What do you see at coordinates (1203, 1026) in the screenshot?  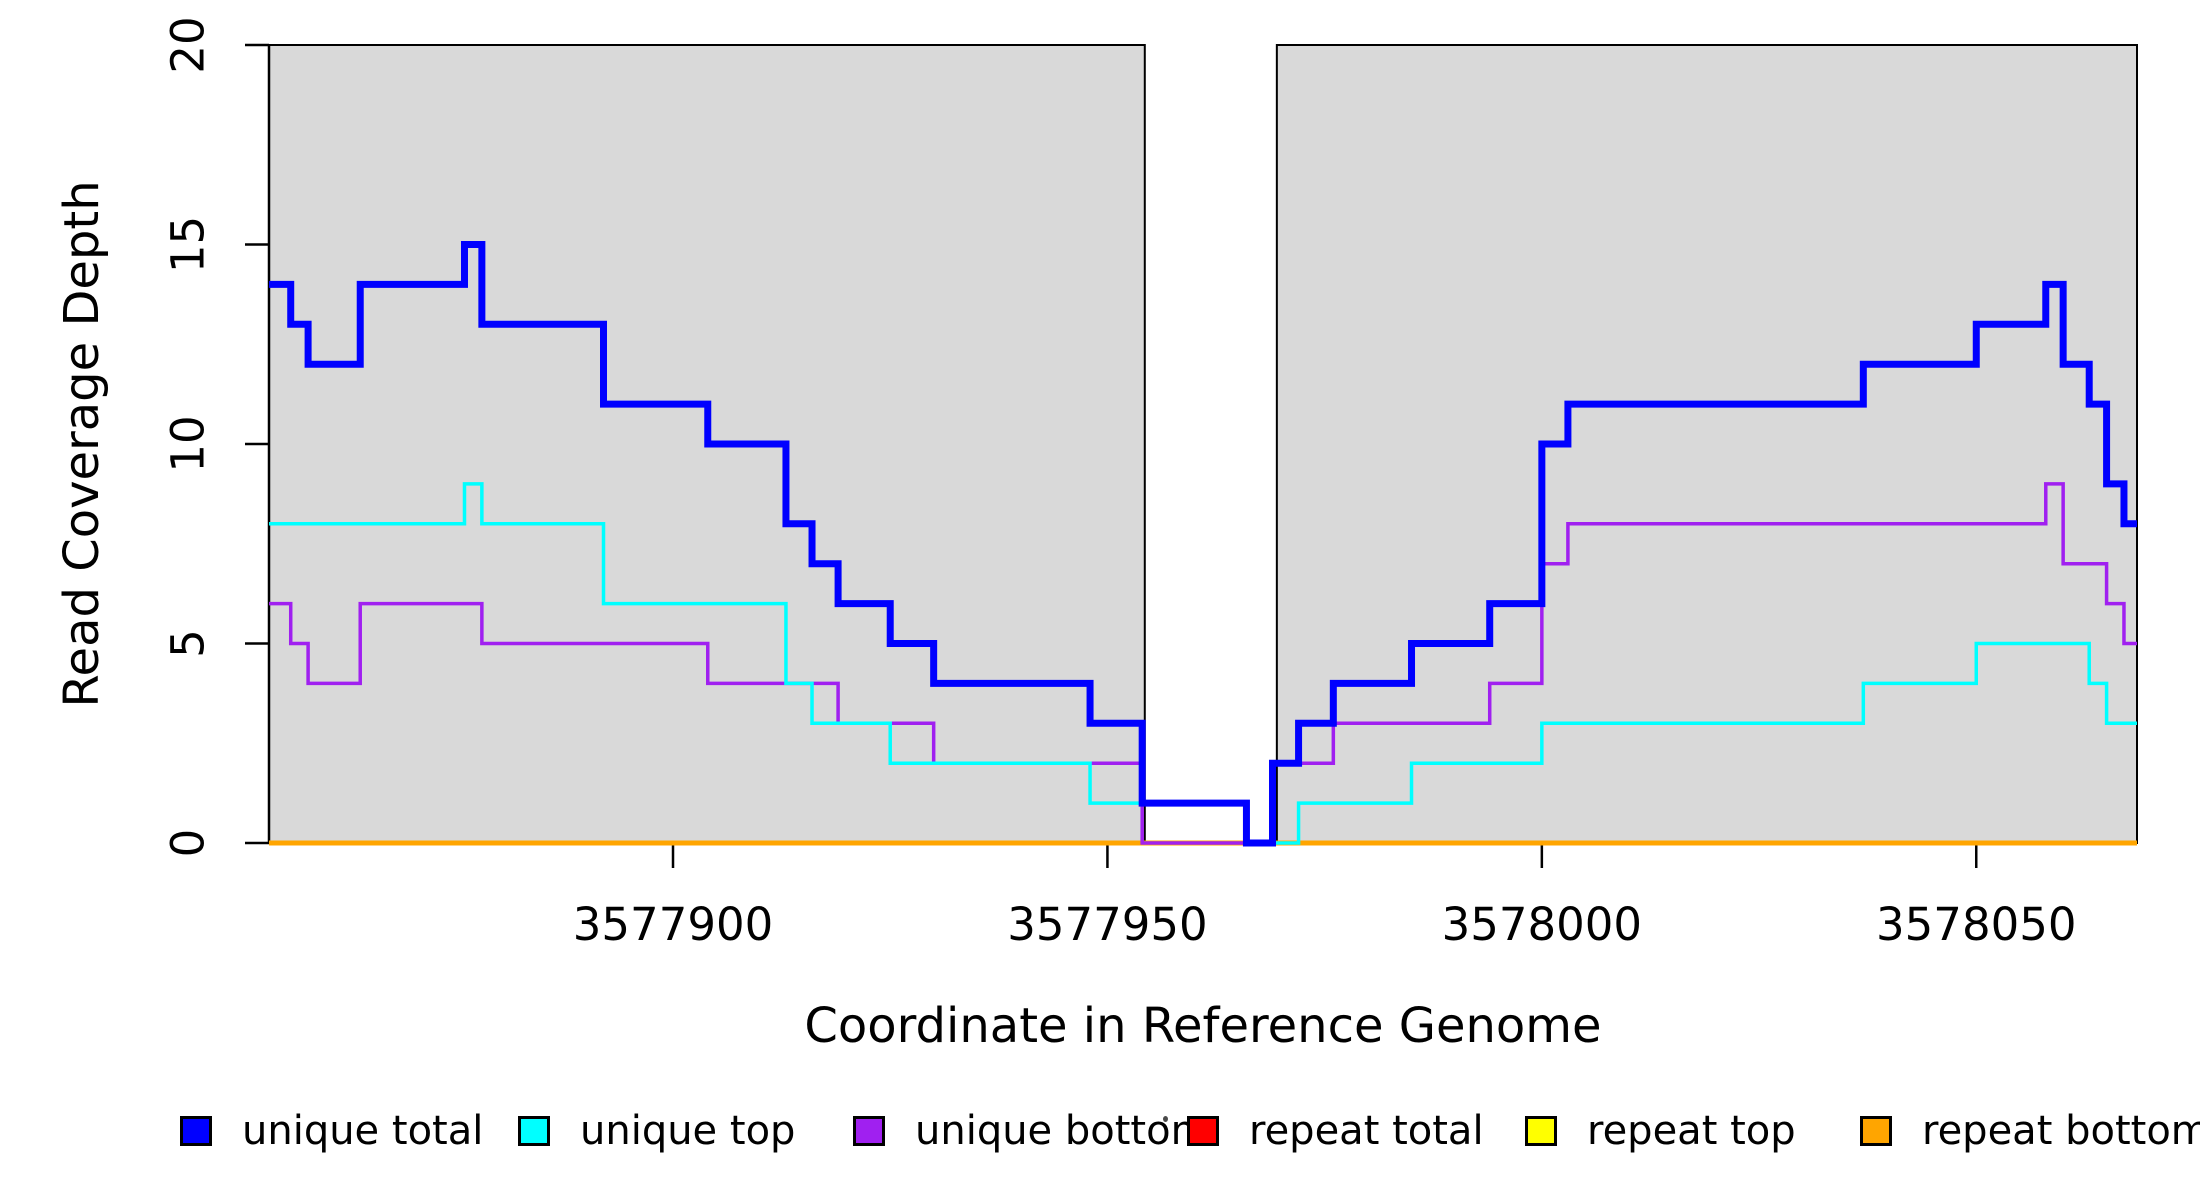 I see `x-axis-title: Coordinate in Reference Genome` at bounding box center [1203, 1026].